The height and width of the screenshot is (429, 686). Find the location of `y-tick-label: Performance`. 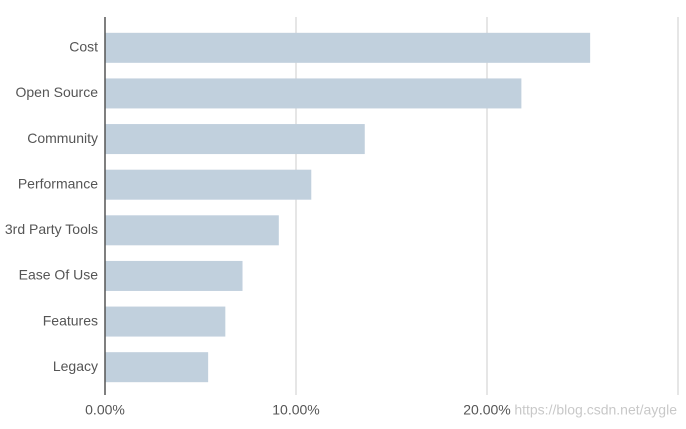

y-tick-label: Performance is located at coordinates (58, 183).